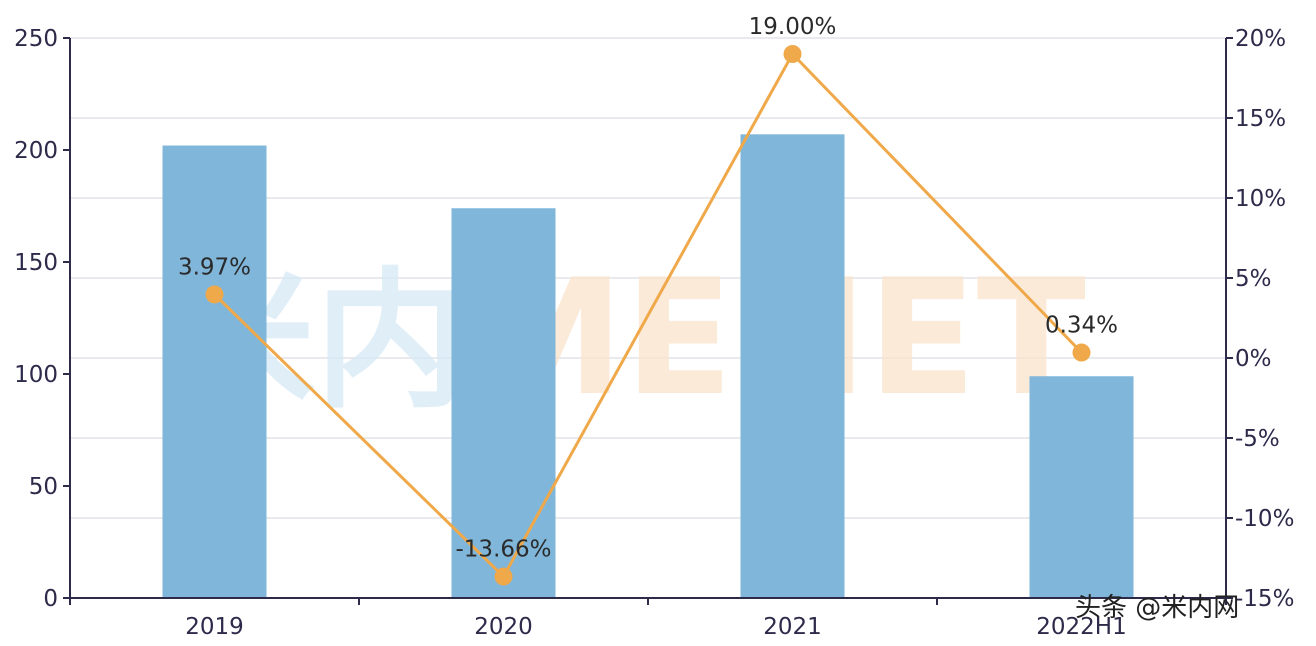 The image size is (1316, 646). I want to click on y-tick-label: 0, so click(50, 599).